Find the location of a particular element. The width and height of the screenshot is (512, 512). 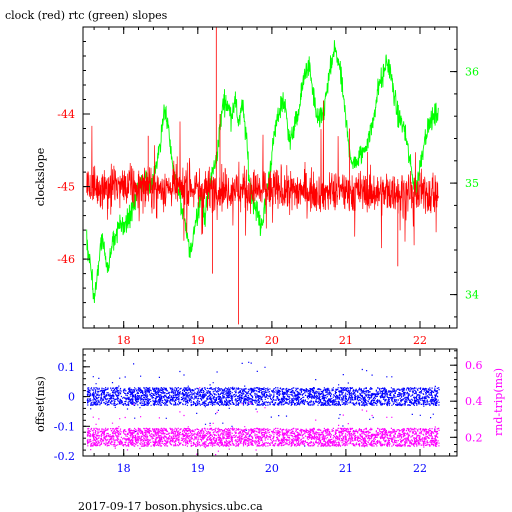

y-tick-label: 0.1 is located at coordinates (67, 367).